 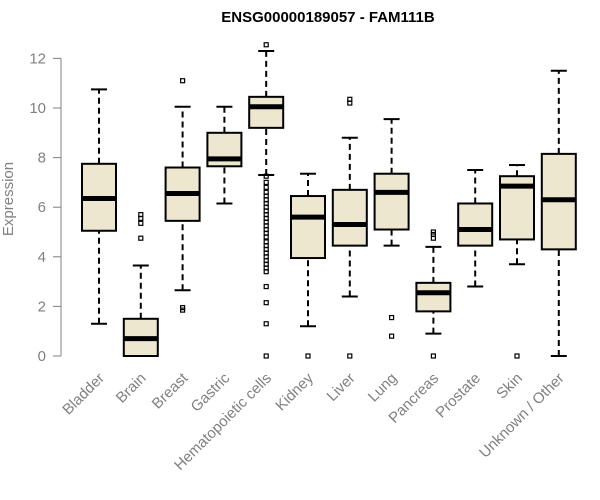 I want to click on chart-title: ENSG00000189057 - FAM111B, so click(x=328, y=17).